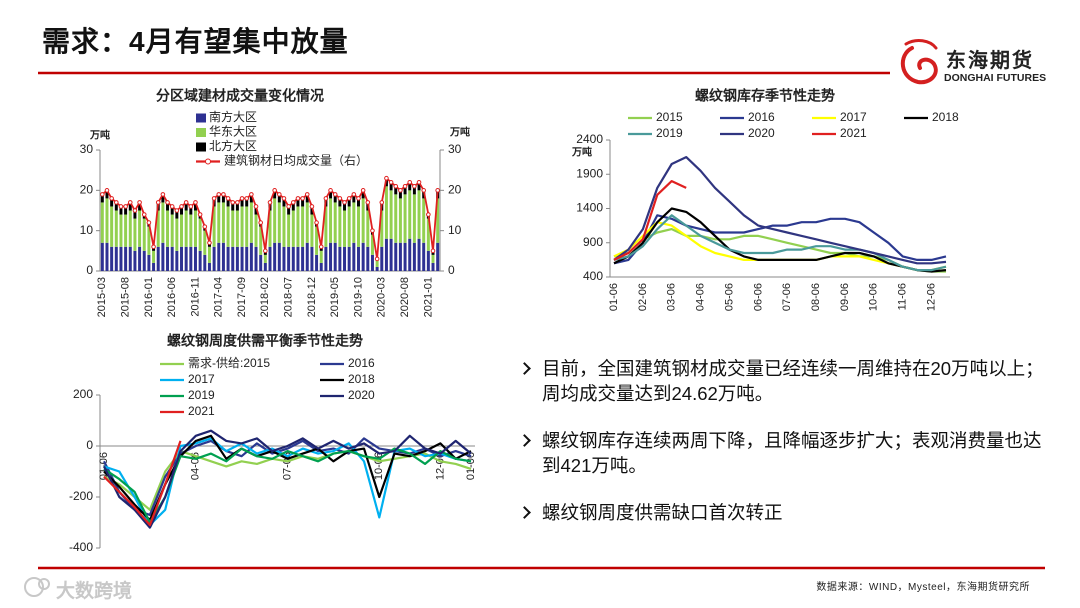 Image resolution: width=1080 pixels, height=608 pixels. Describe the element at coordinates (37, 587) in the screenshot. I see `watermark-icon` at that location.